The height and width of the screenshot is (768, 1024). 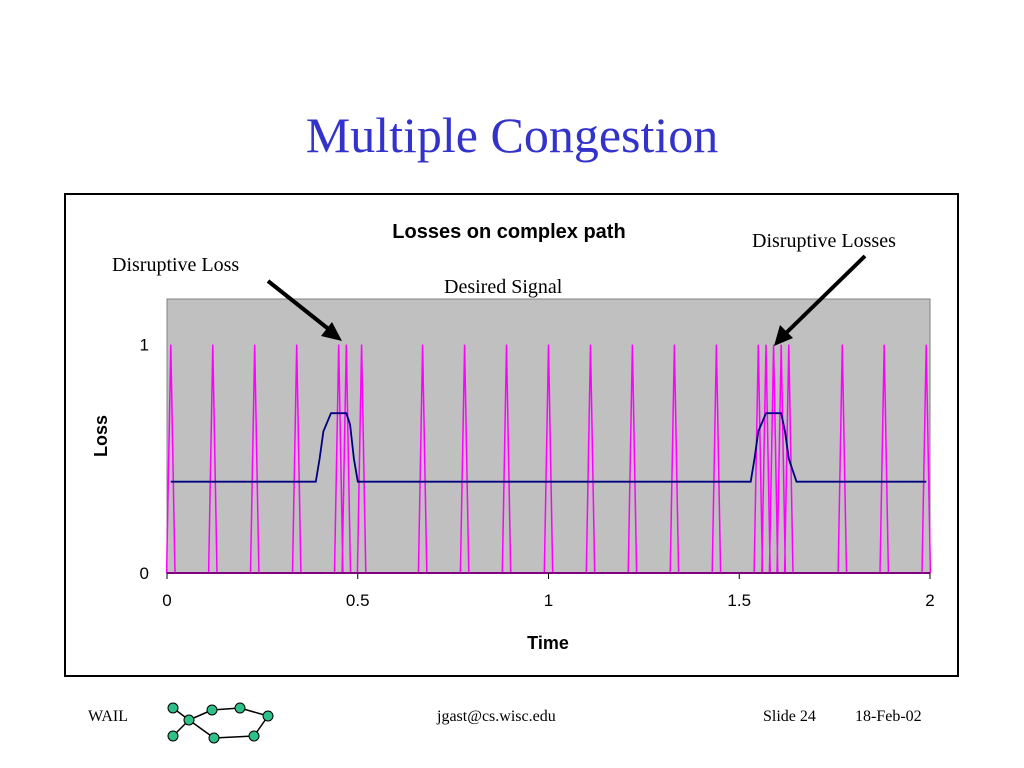 What do you see at coordinates (101, 436) in the screenshot?
I see `y-axis-label: Loss` at bounding box center [101, 436].